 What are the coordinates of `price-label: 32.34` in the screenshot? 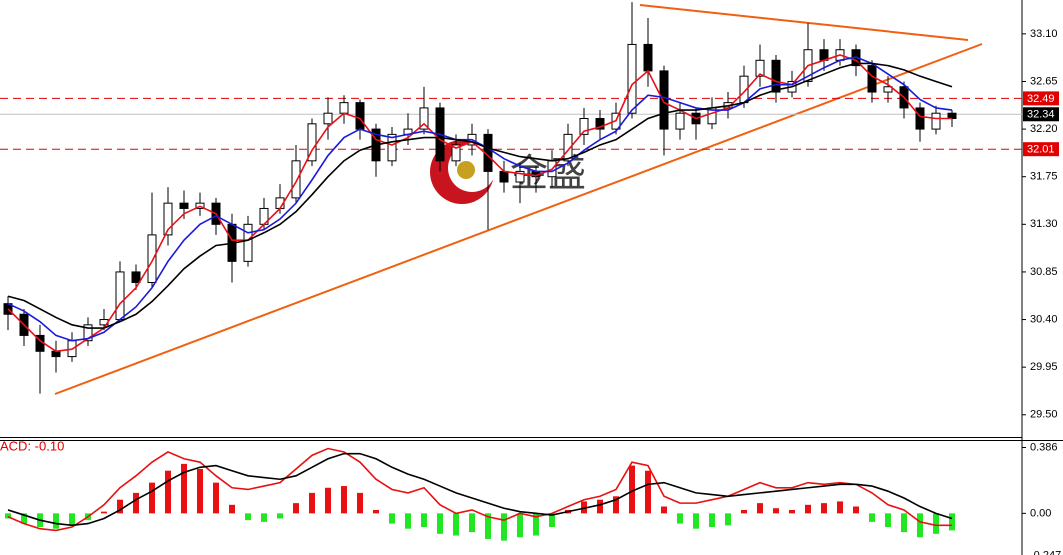 It's located at (1041, 115).